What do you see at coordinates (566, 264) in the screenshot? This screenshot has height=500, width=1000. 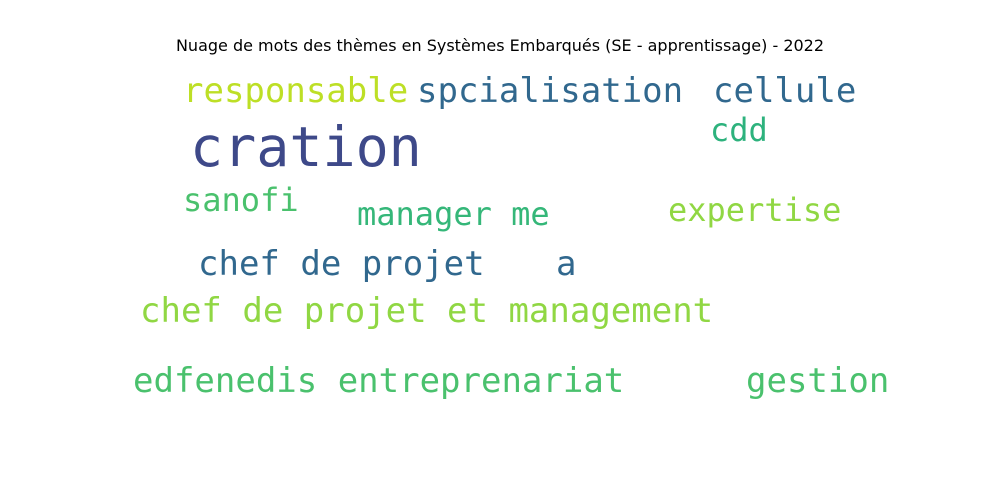 I see `word-a: a` at bounding box center [566, 264].